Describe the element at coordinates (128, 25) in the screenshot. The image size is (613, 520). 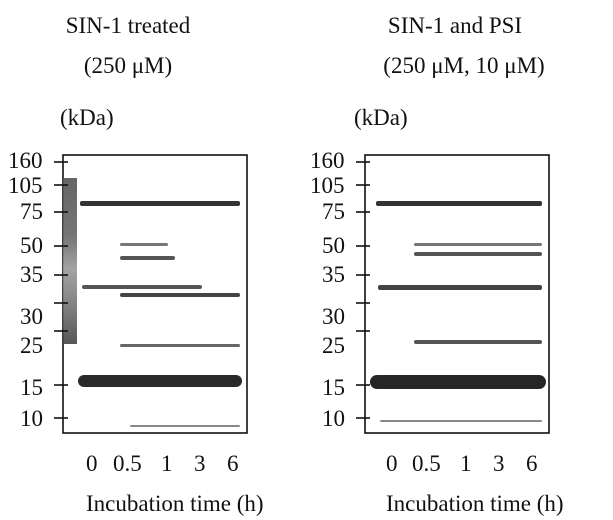
I see `panel-left-title: SIN-1 treated` at that location.